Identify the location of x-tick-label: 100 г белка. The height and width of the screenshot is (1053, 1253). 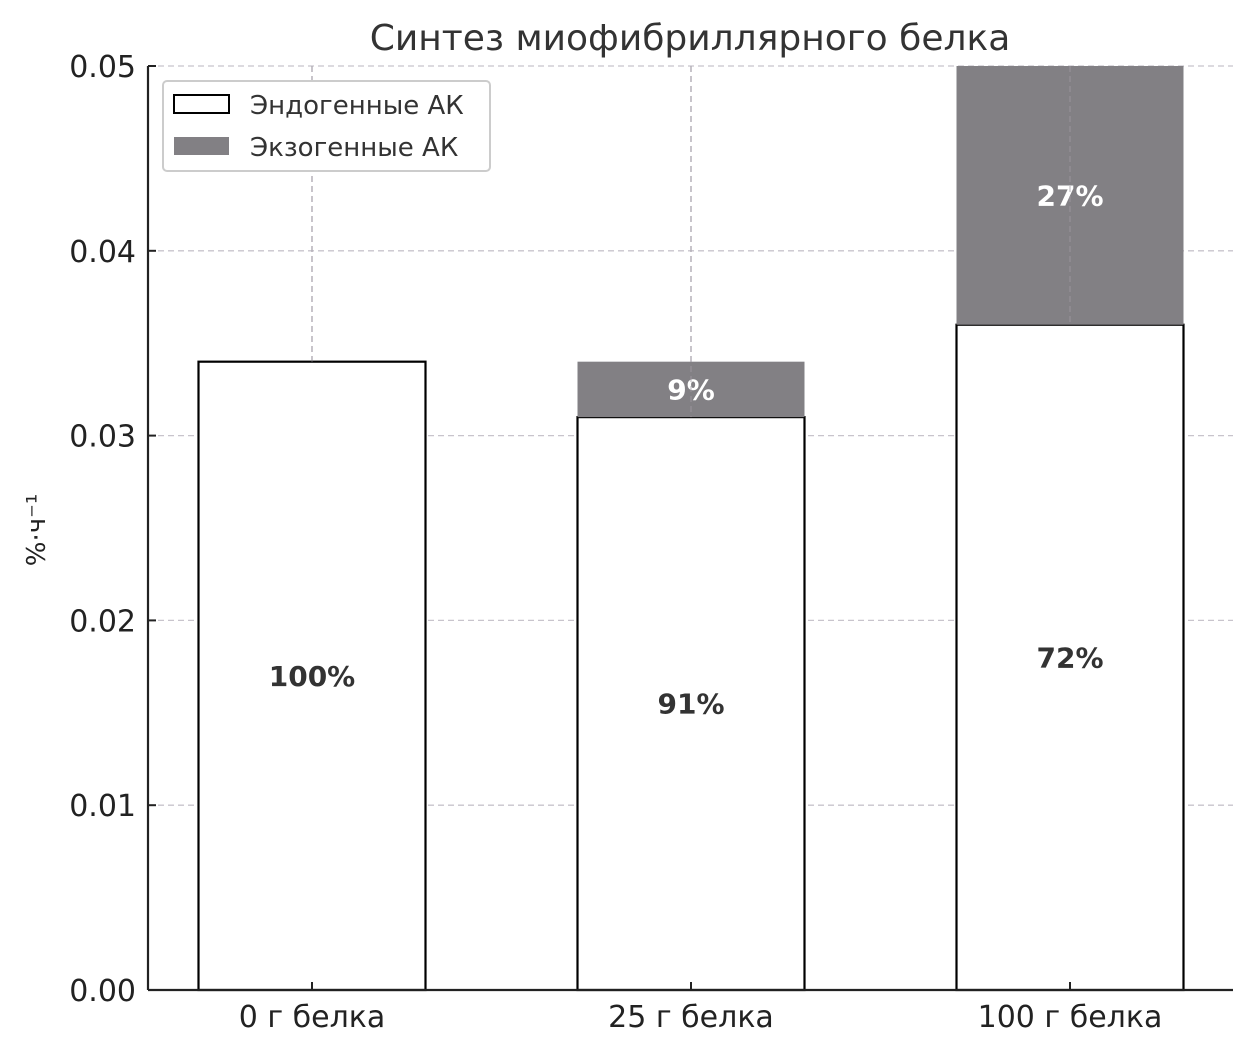
(1070, 1017).